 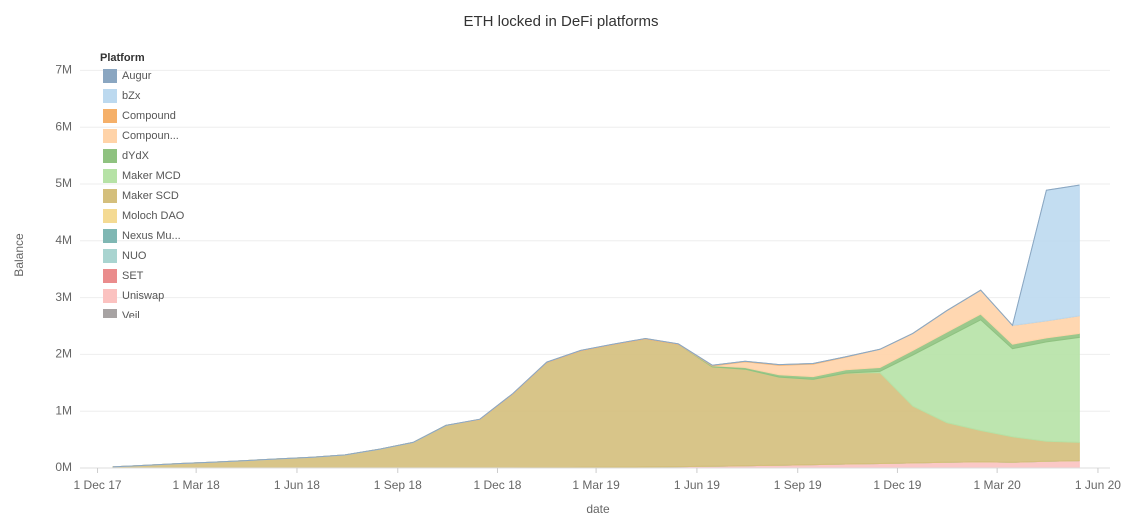 What do you see at coordinates (153, 216) in the screenshot?
I see `legend-label: Moloch DAO` at bounding box center [153, 216].